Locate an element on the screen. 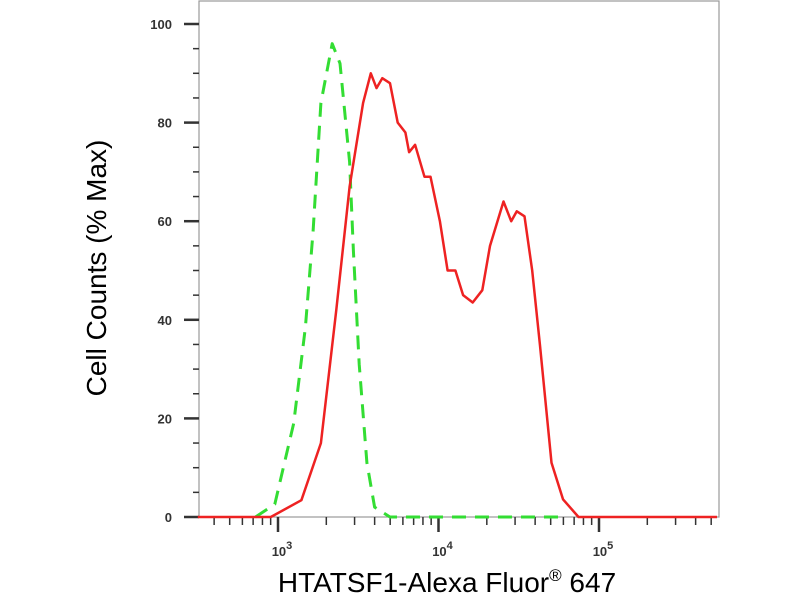 Image resolution: width=800 pixels, height=600 pixels. y-tick-label: 60 is located at coordinates (165, 221).